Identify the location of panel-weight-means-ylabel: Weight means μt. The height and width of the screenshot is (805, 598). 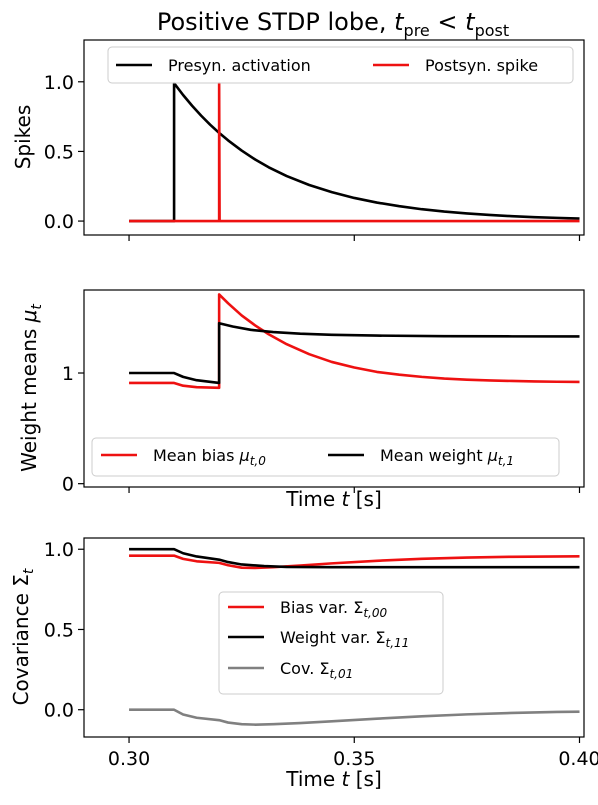
(31, 388).